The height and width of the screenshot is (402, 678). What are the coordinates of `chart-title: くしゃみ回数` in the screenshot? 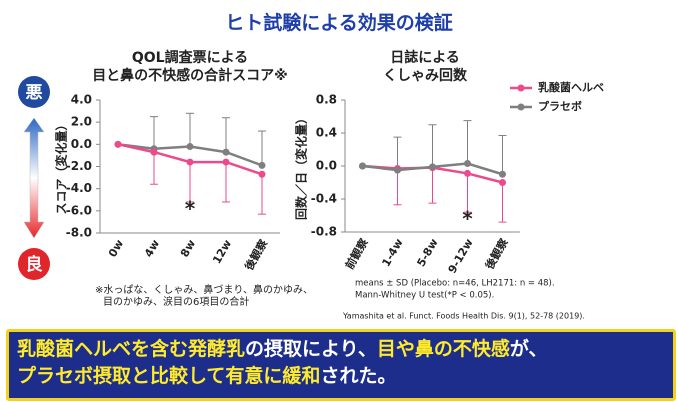 It's located at (425, 75).